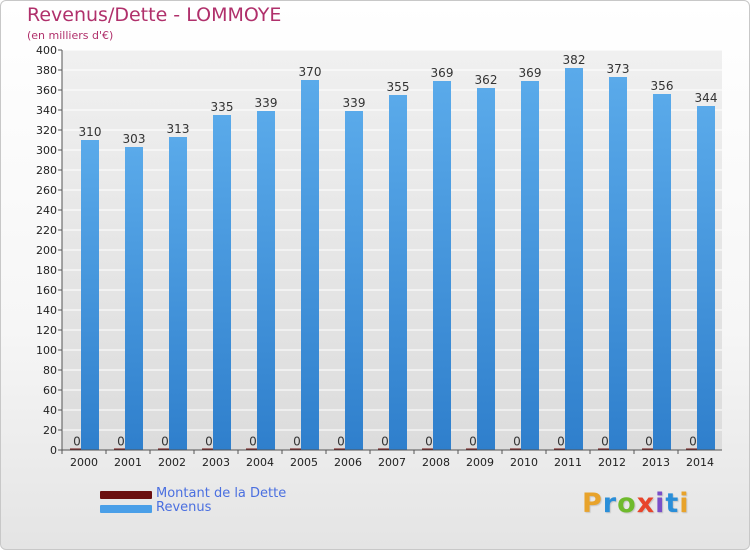 This screenshot has height=550, width=750. I want to click on x-tick-label: 2010, so click(524, 462).